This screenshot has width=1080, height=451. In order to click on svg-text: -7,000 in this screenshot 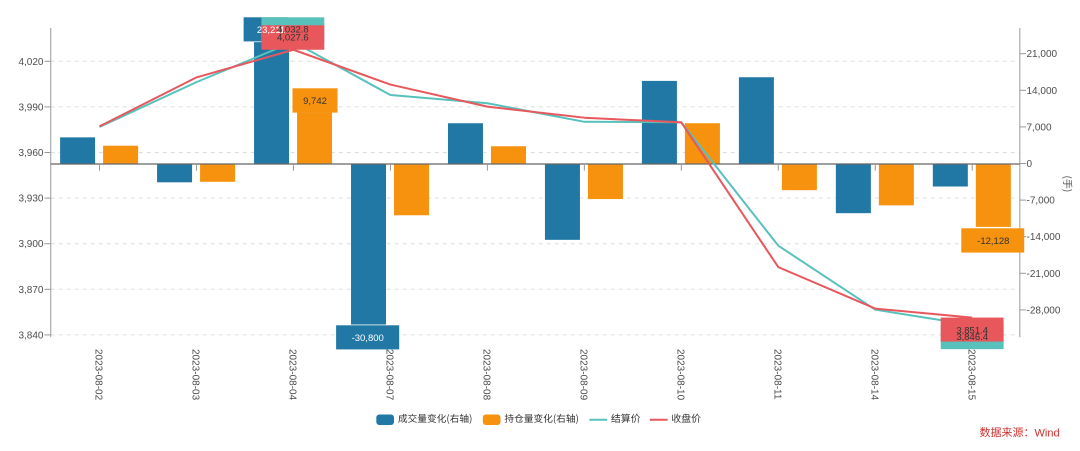, I will do `click(1041, 201)`.